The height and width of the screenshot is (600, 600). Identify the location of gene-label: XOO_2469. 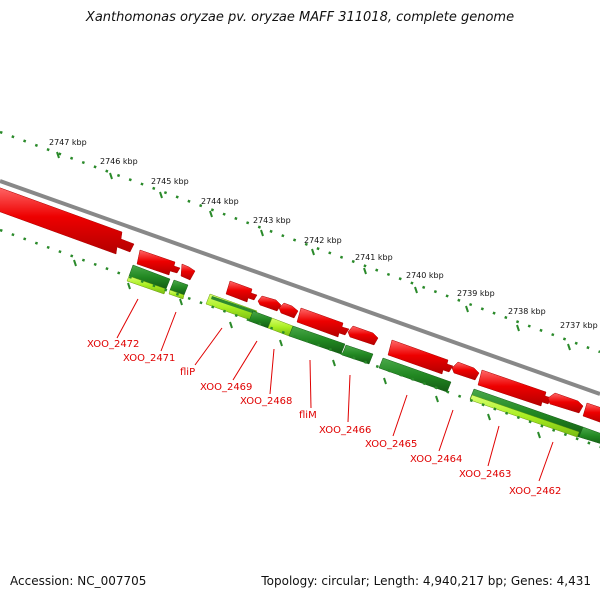
(226, 387).